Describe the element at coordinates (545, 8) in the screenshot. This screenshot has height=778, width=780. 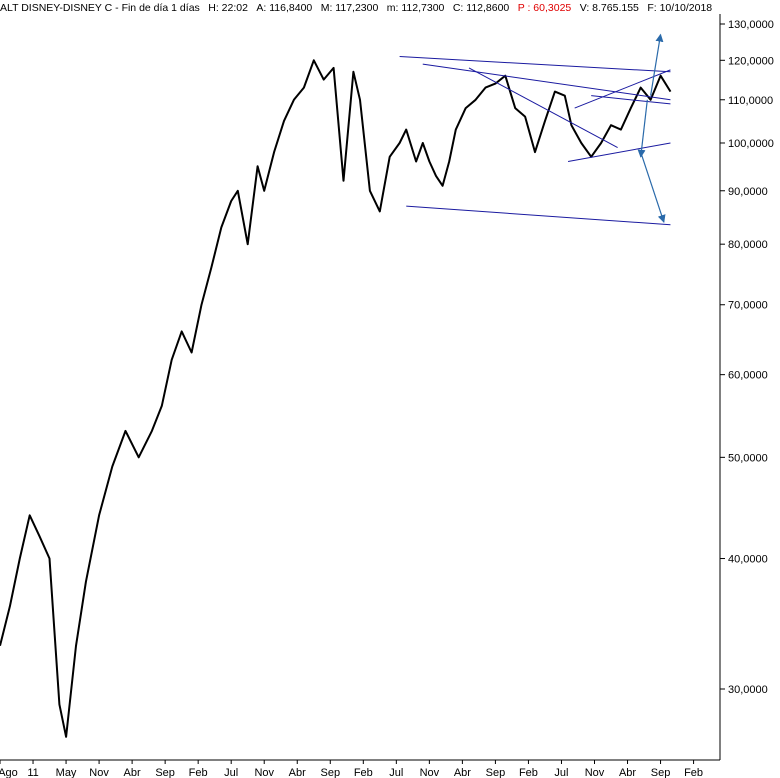
I see `header-p: P : 60,3025` at that location.